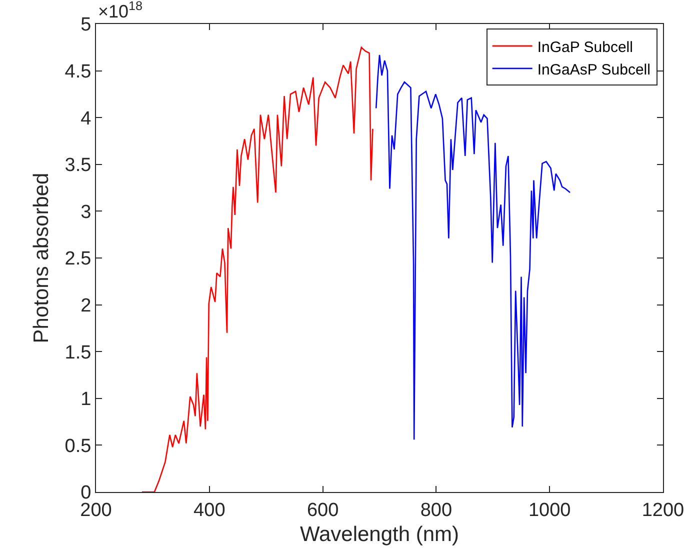 The image size is (696, 558). I want to click on y-tick-label: 0.5, so click(78, 446).